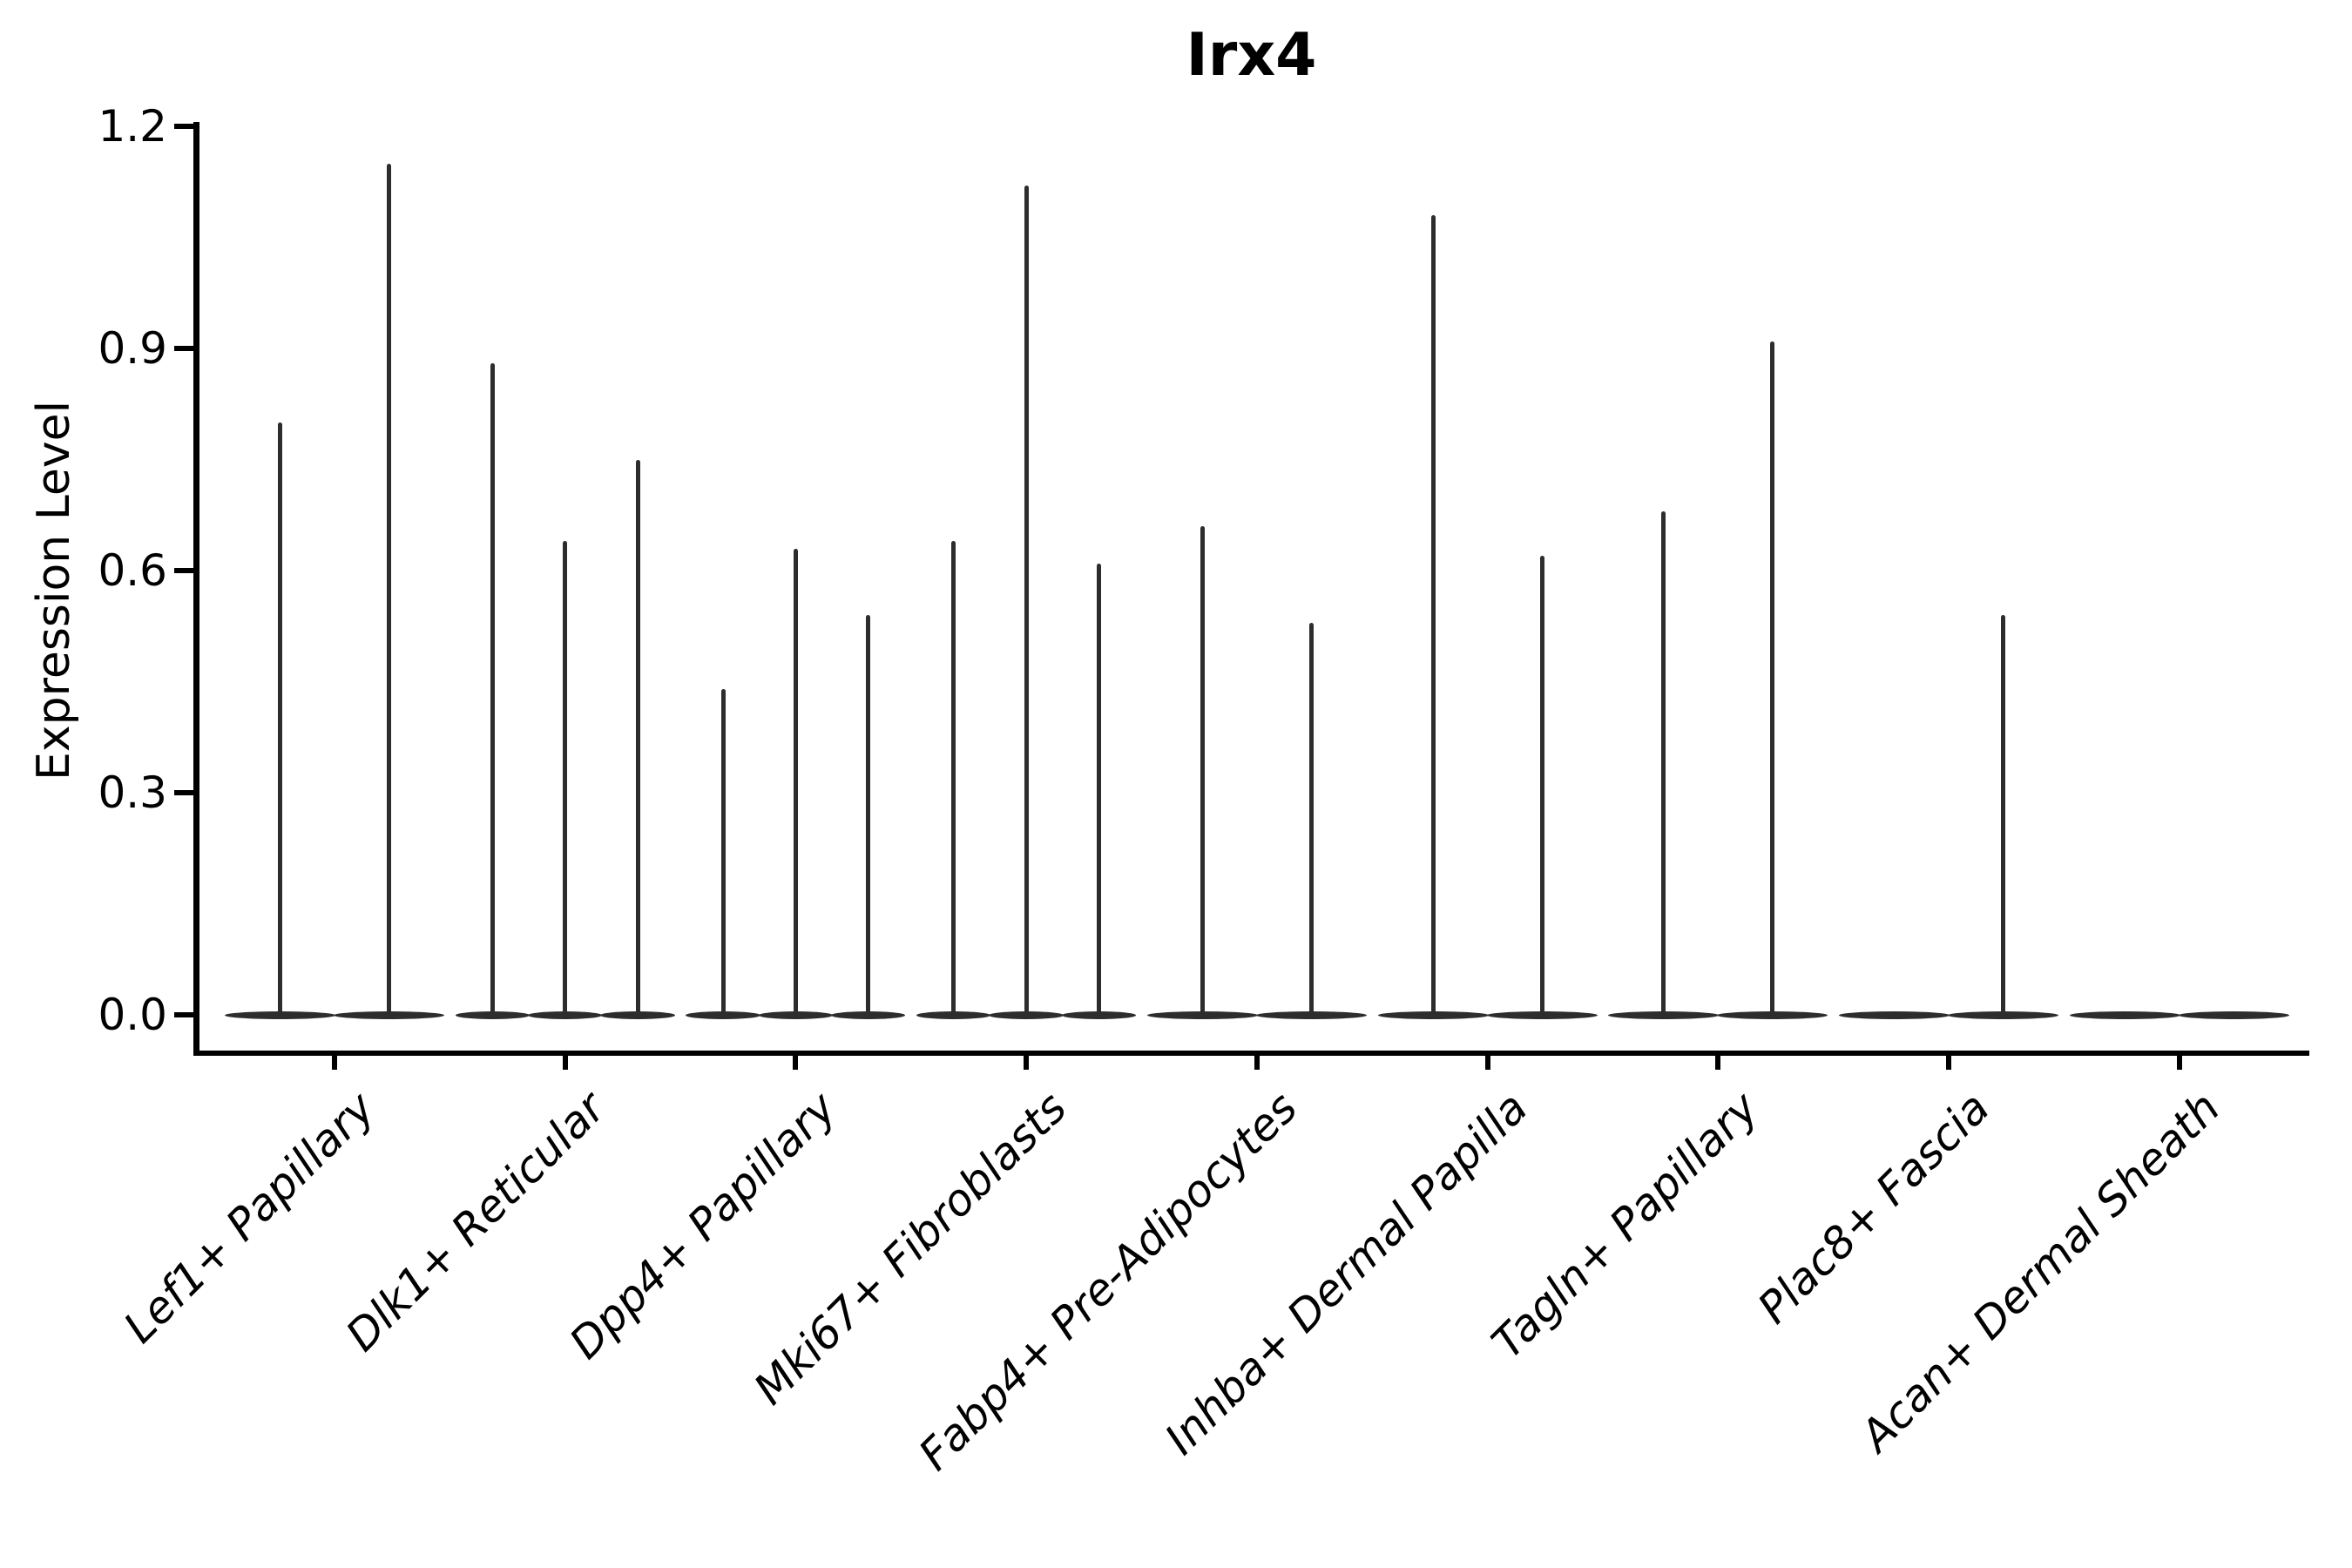 This screenshot has width=2352, height=1568. I want to click on y-tick-label: 0.3, so click(132, 792).